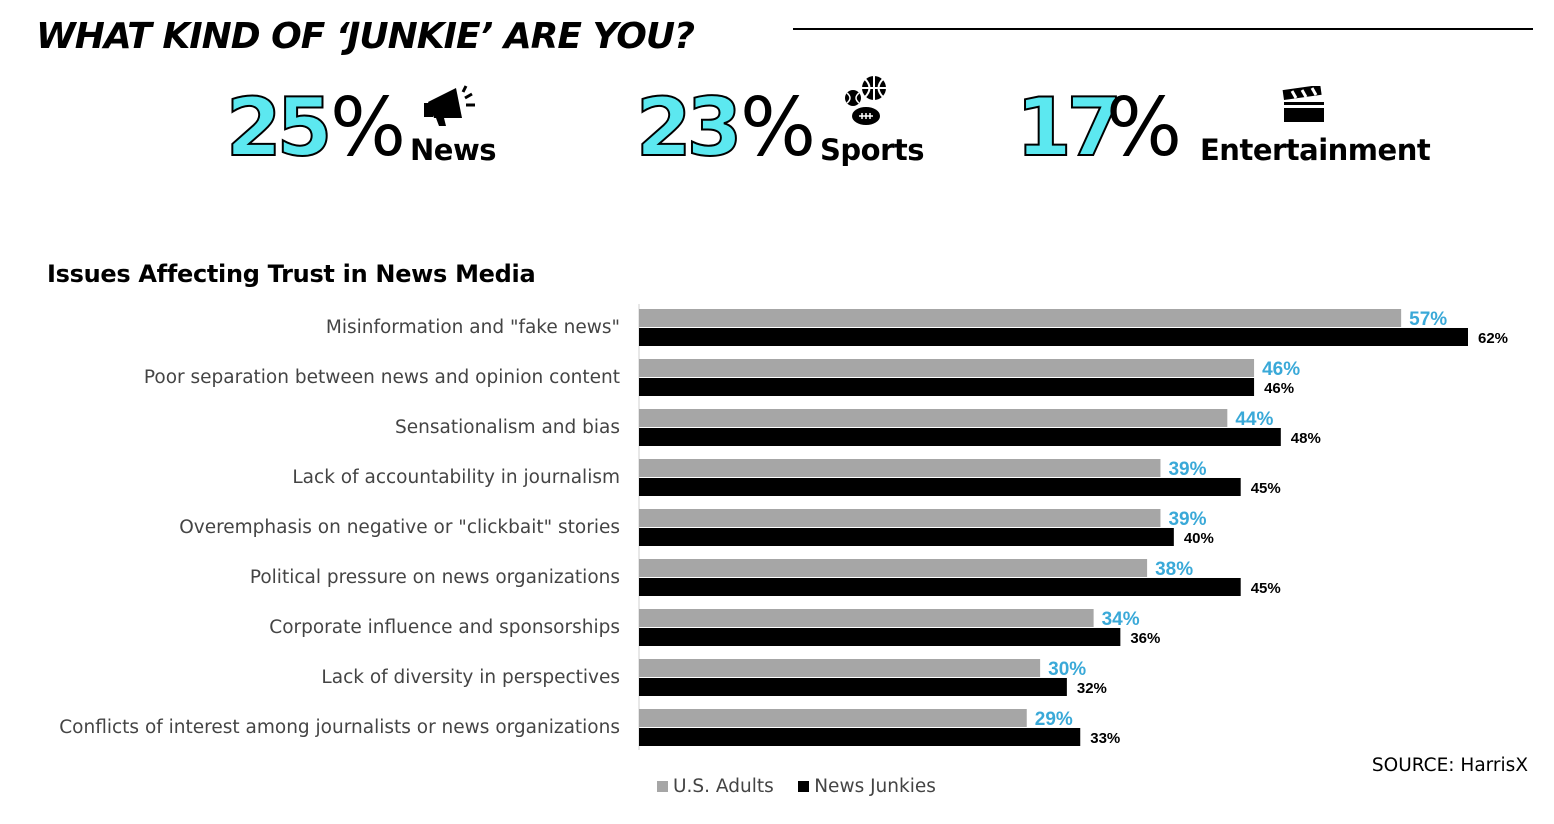 The image size is (1554, 824). What do you see at coordinates (1145, 638) in the screenshot?
I see `data-label-news-junkies: 36%` at bounding box center [1145, 638].